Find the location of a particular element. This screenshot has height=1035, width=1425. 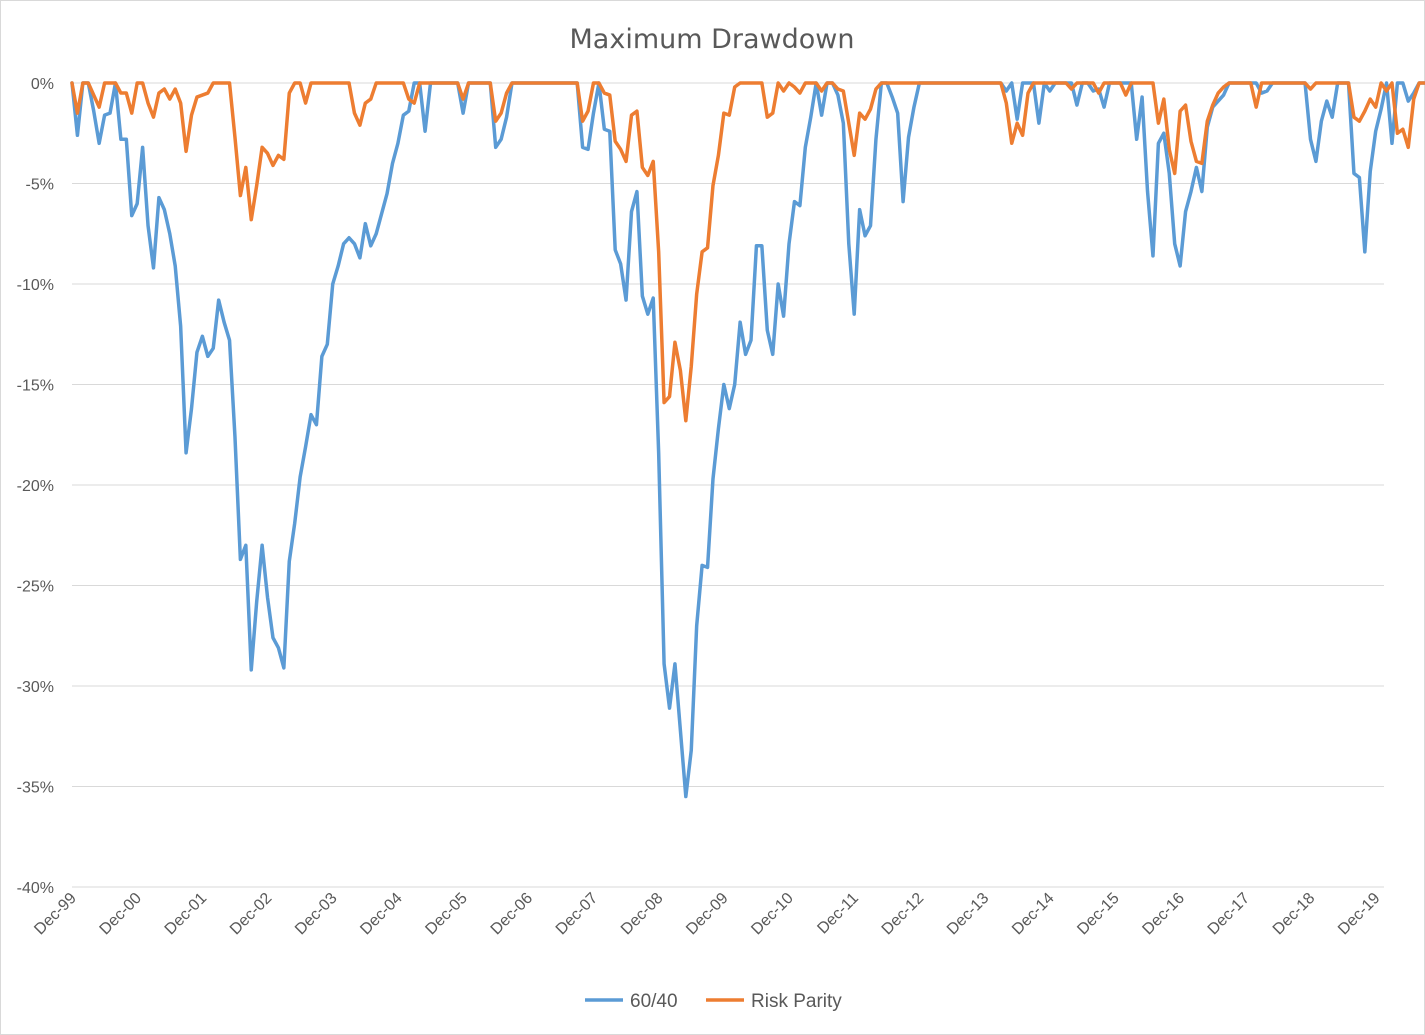

legend-label-60-40: 60/40 is located at coordinates (654, 1001).